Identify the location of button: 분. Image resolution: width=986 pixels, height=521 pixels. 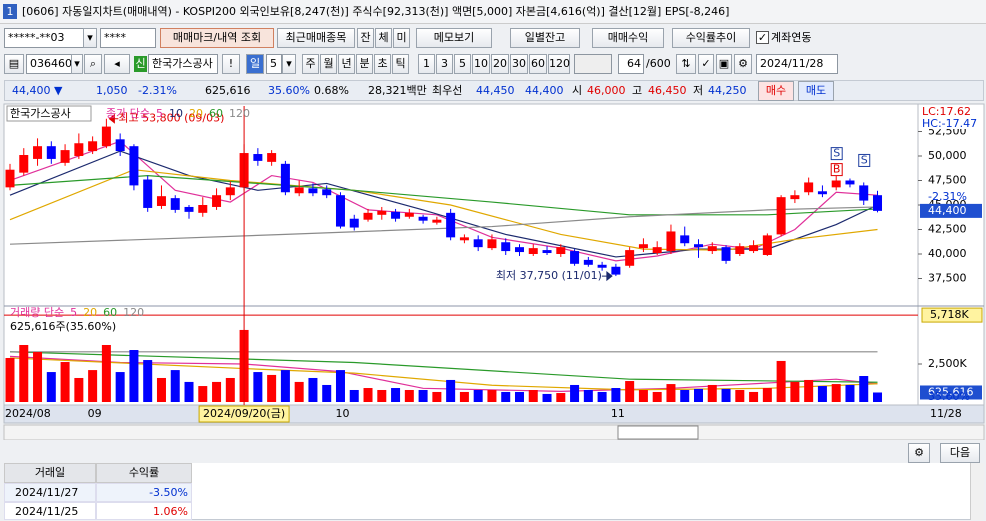
(364, 64).